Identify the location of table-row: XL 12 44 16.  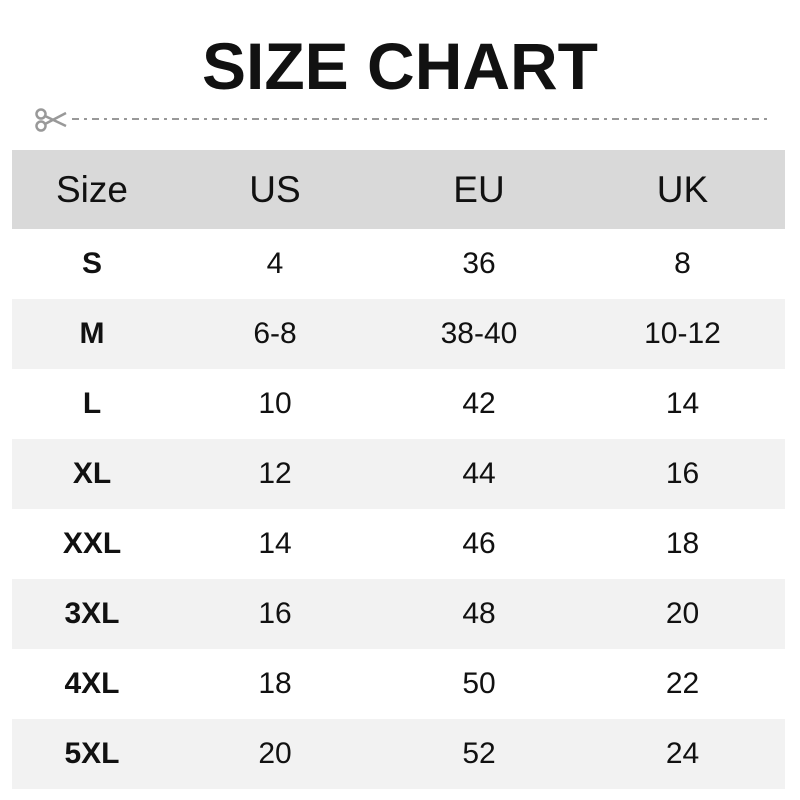
(398, 474).